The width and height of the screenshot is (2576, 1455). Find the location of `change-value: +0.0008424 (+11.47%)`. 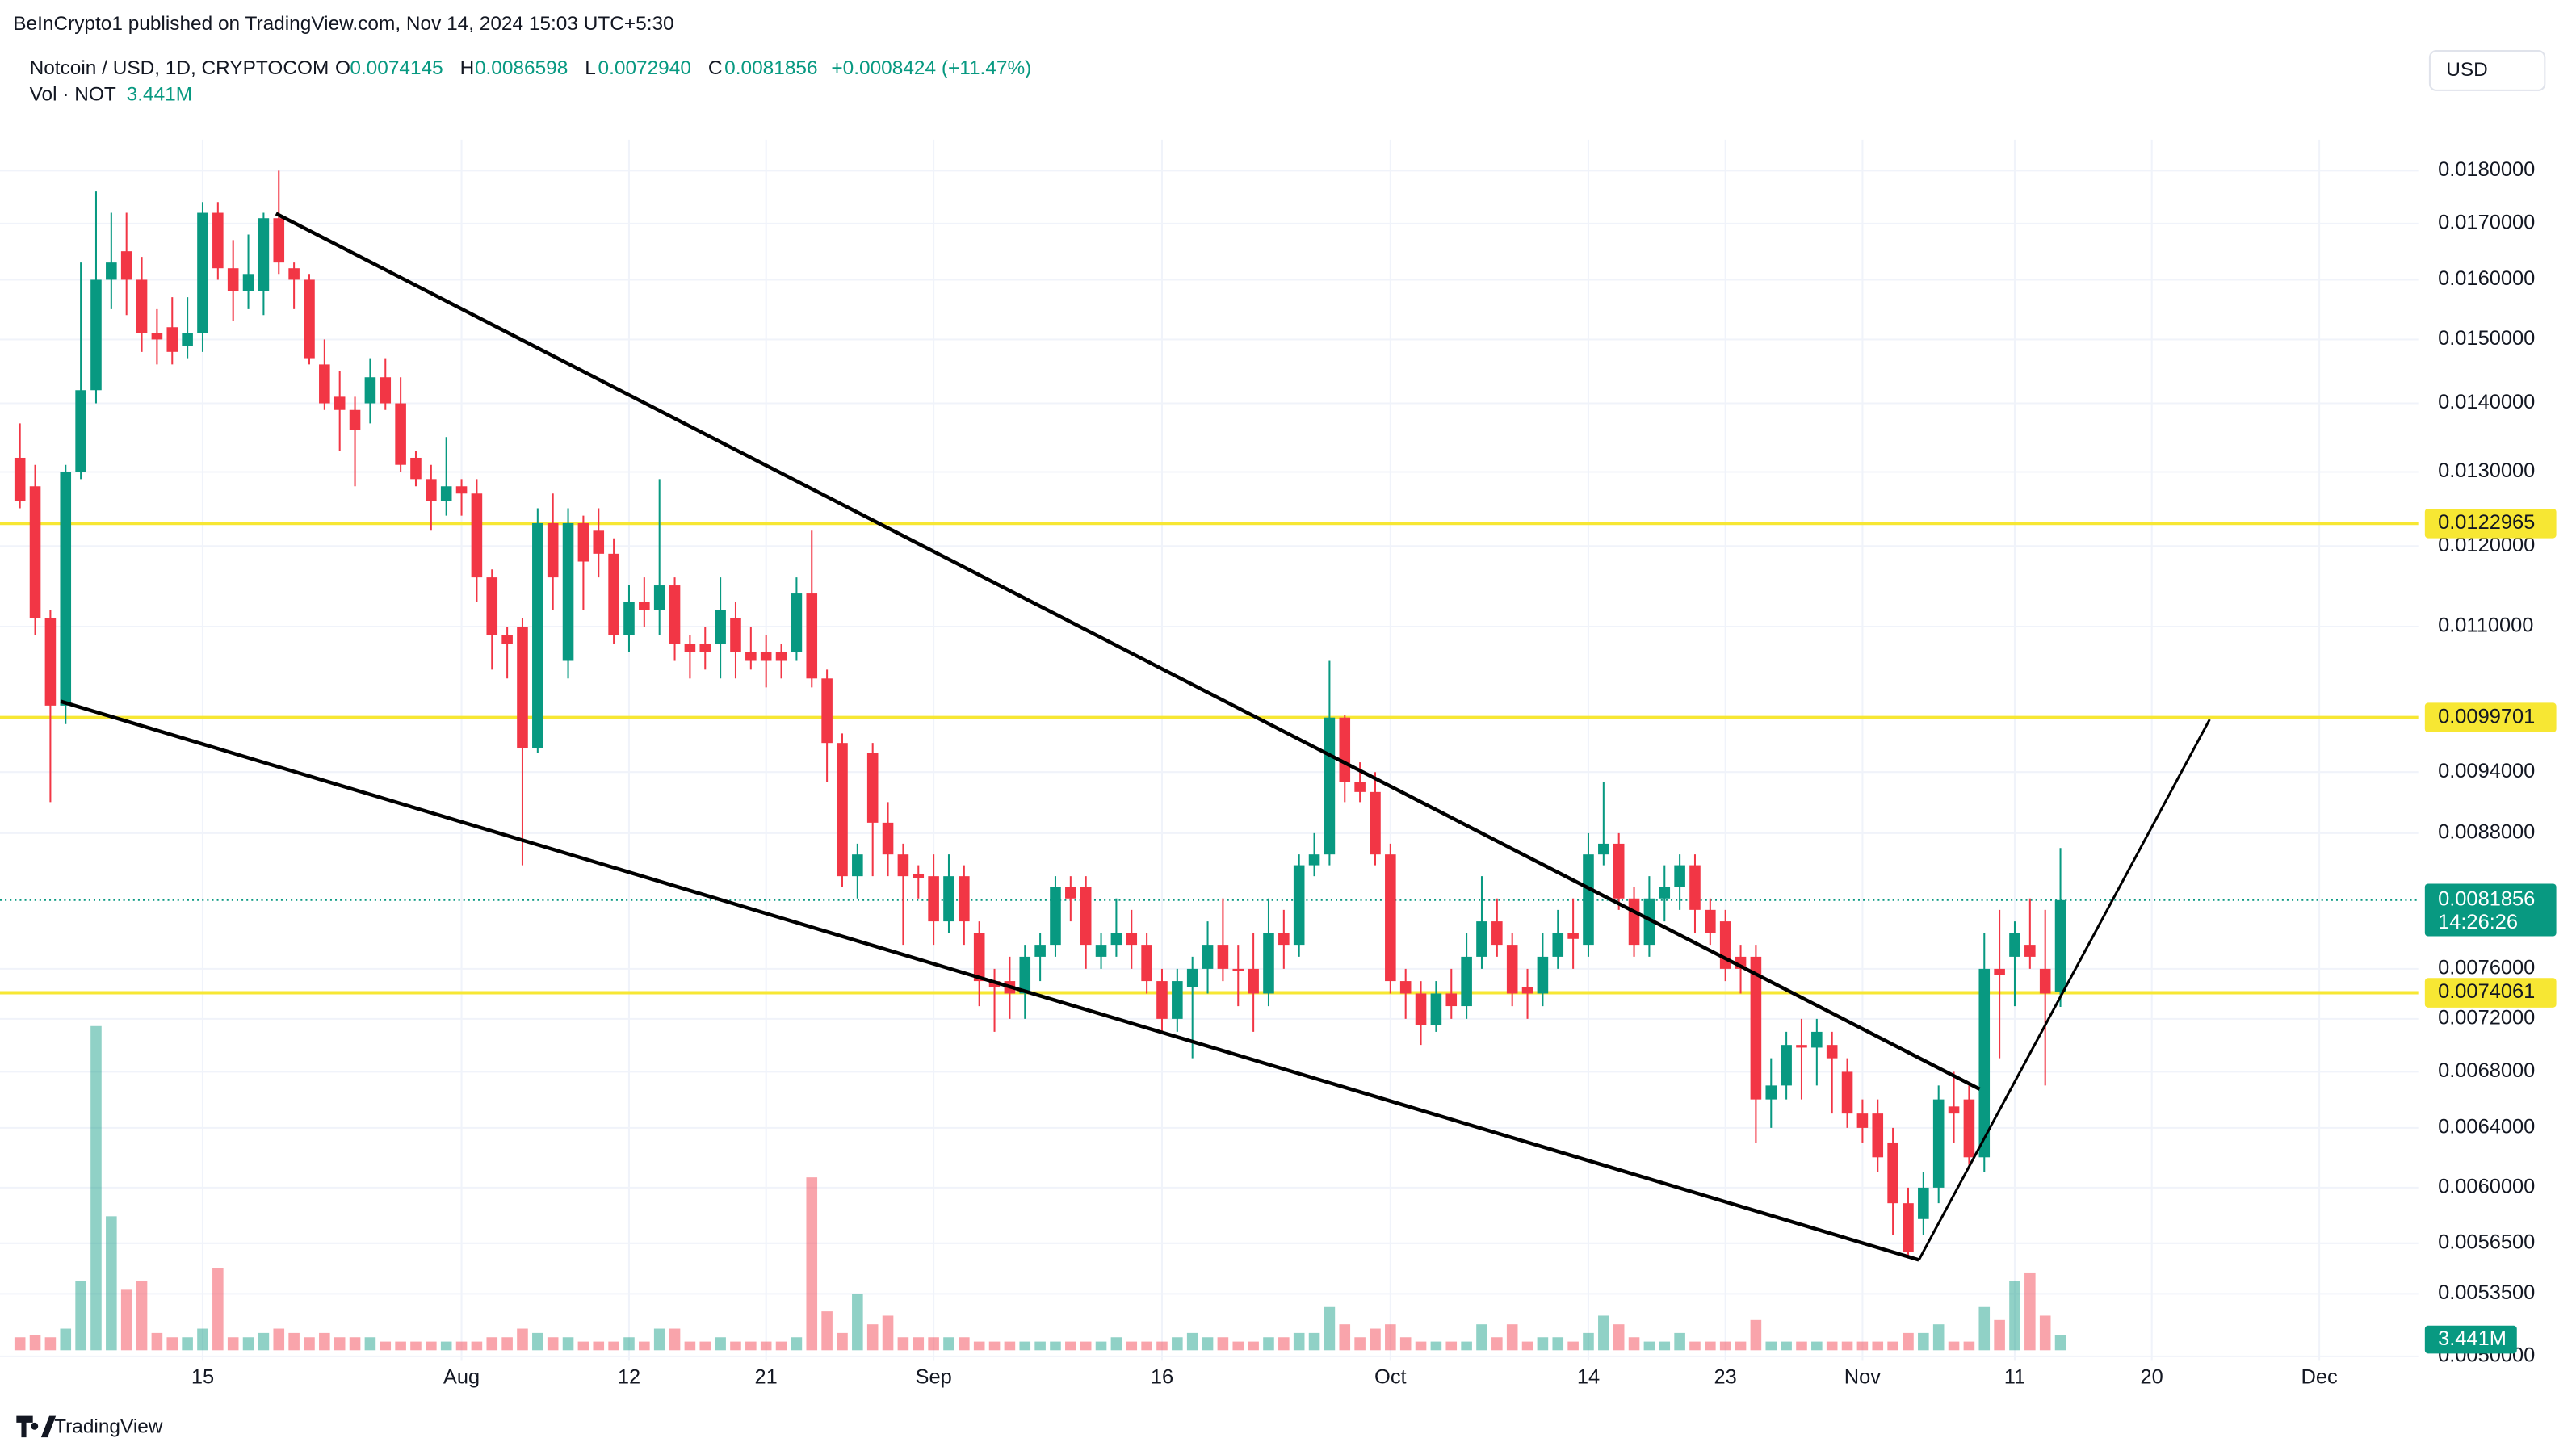

change-value: +0.0008424 (+11.47%) is located at coordinates (931, 68).